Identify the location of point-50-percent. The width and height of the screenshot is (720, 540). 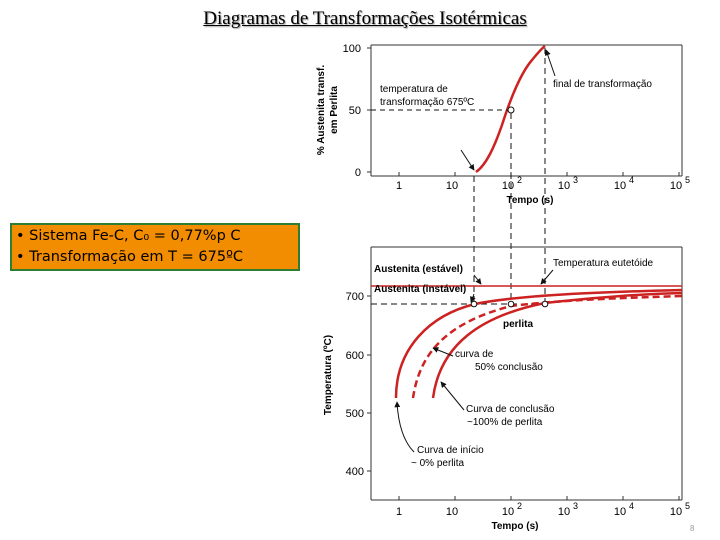
(511, 110).